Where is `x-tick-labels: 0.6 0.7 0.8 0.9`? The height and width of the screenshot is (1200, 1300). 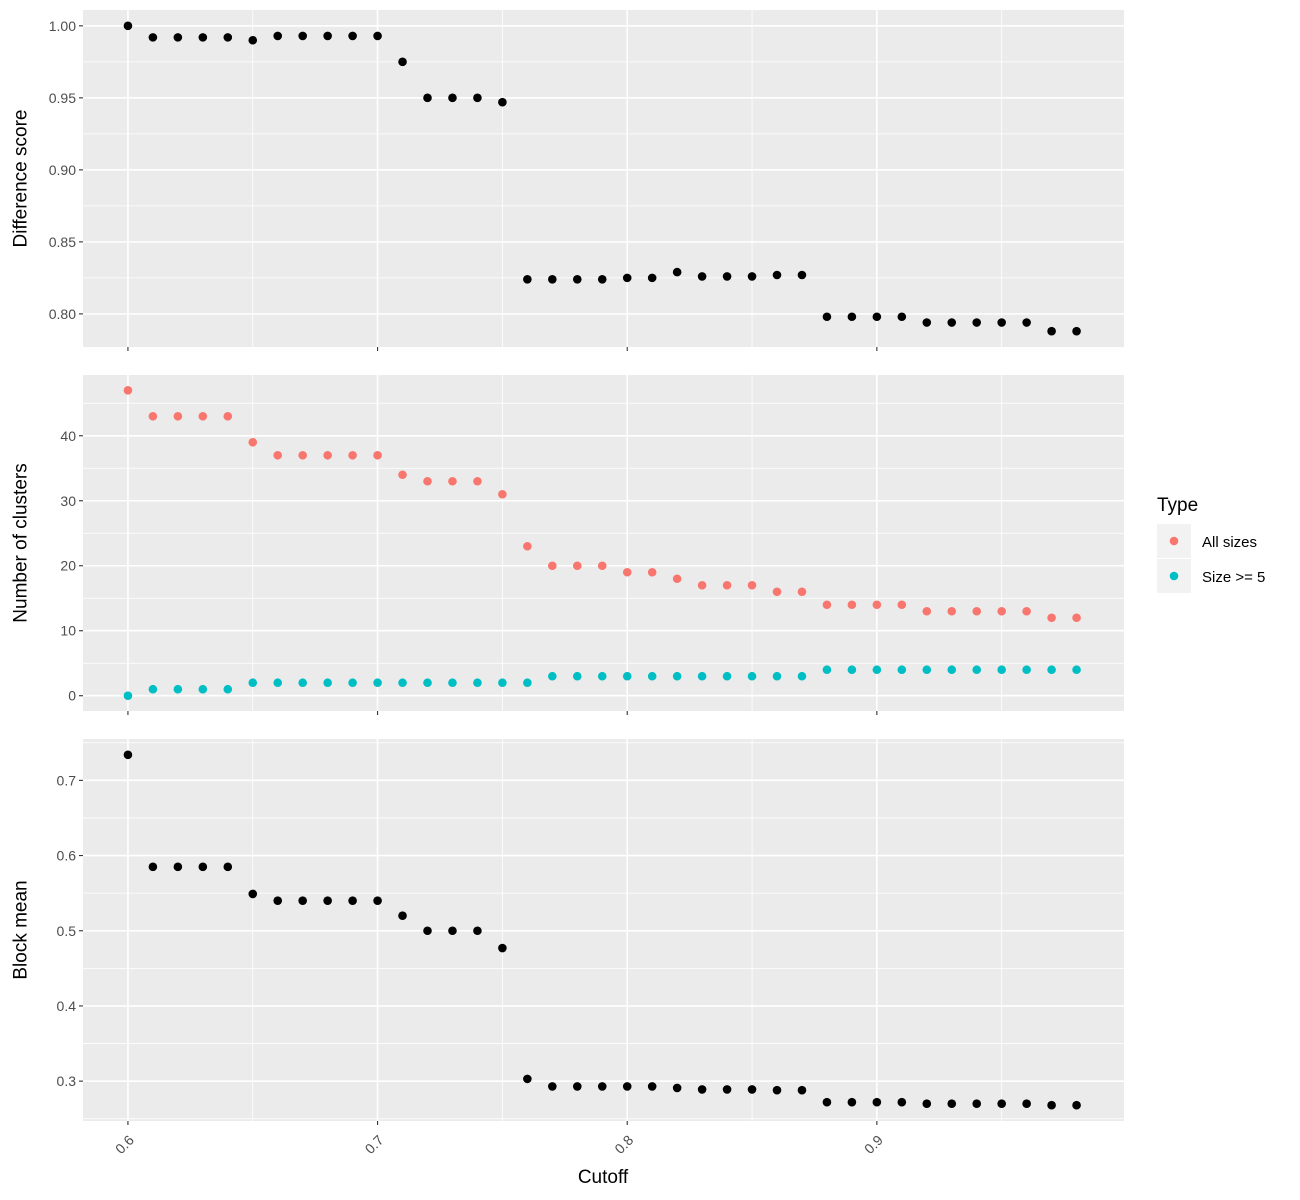 x-tick-labels: 0.6 0.7 0.8 0.9 is located at coordinates (499, 1144).